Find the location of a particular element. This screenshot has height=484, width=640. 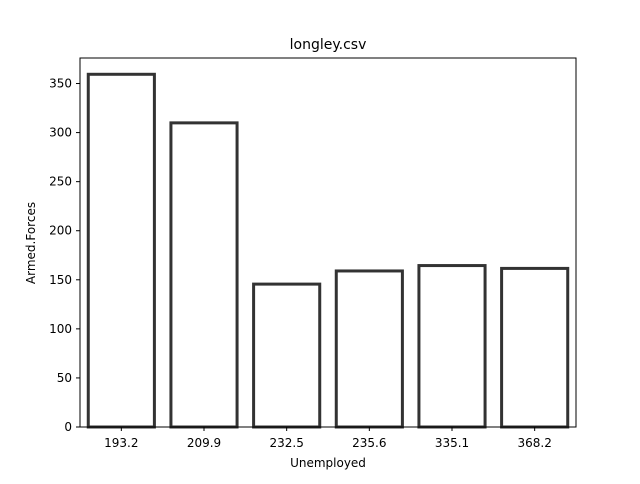

x-tick-label: 209.9 is located at coordinates (204, 443).